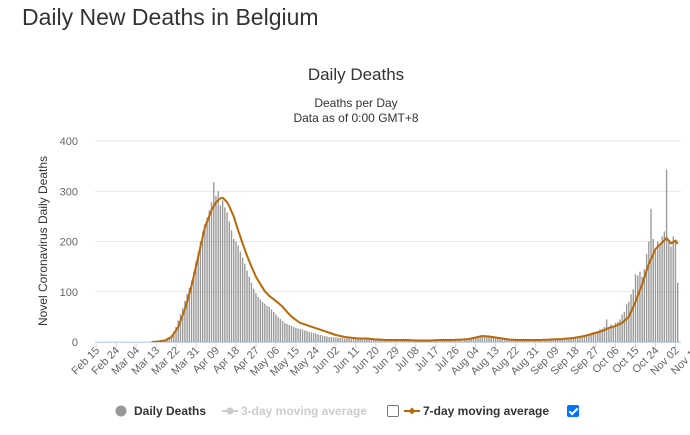  I want to click on 3-day-moving-average-checkbox, so click(393, 411).